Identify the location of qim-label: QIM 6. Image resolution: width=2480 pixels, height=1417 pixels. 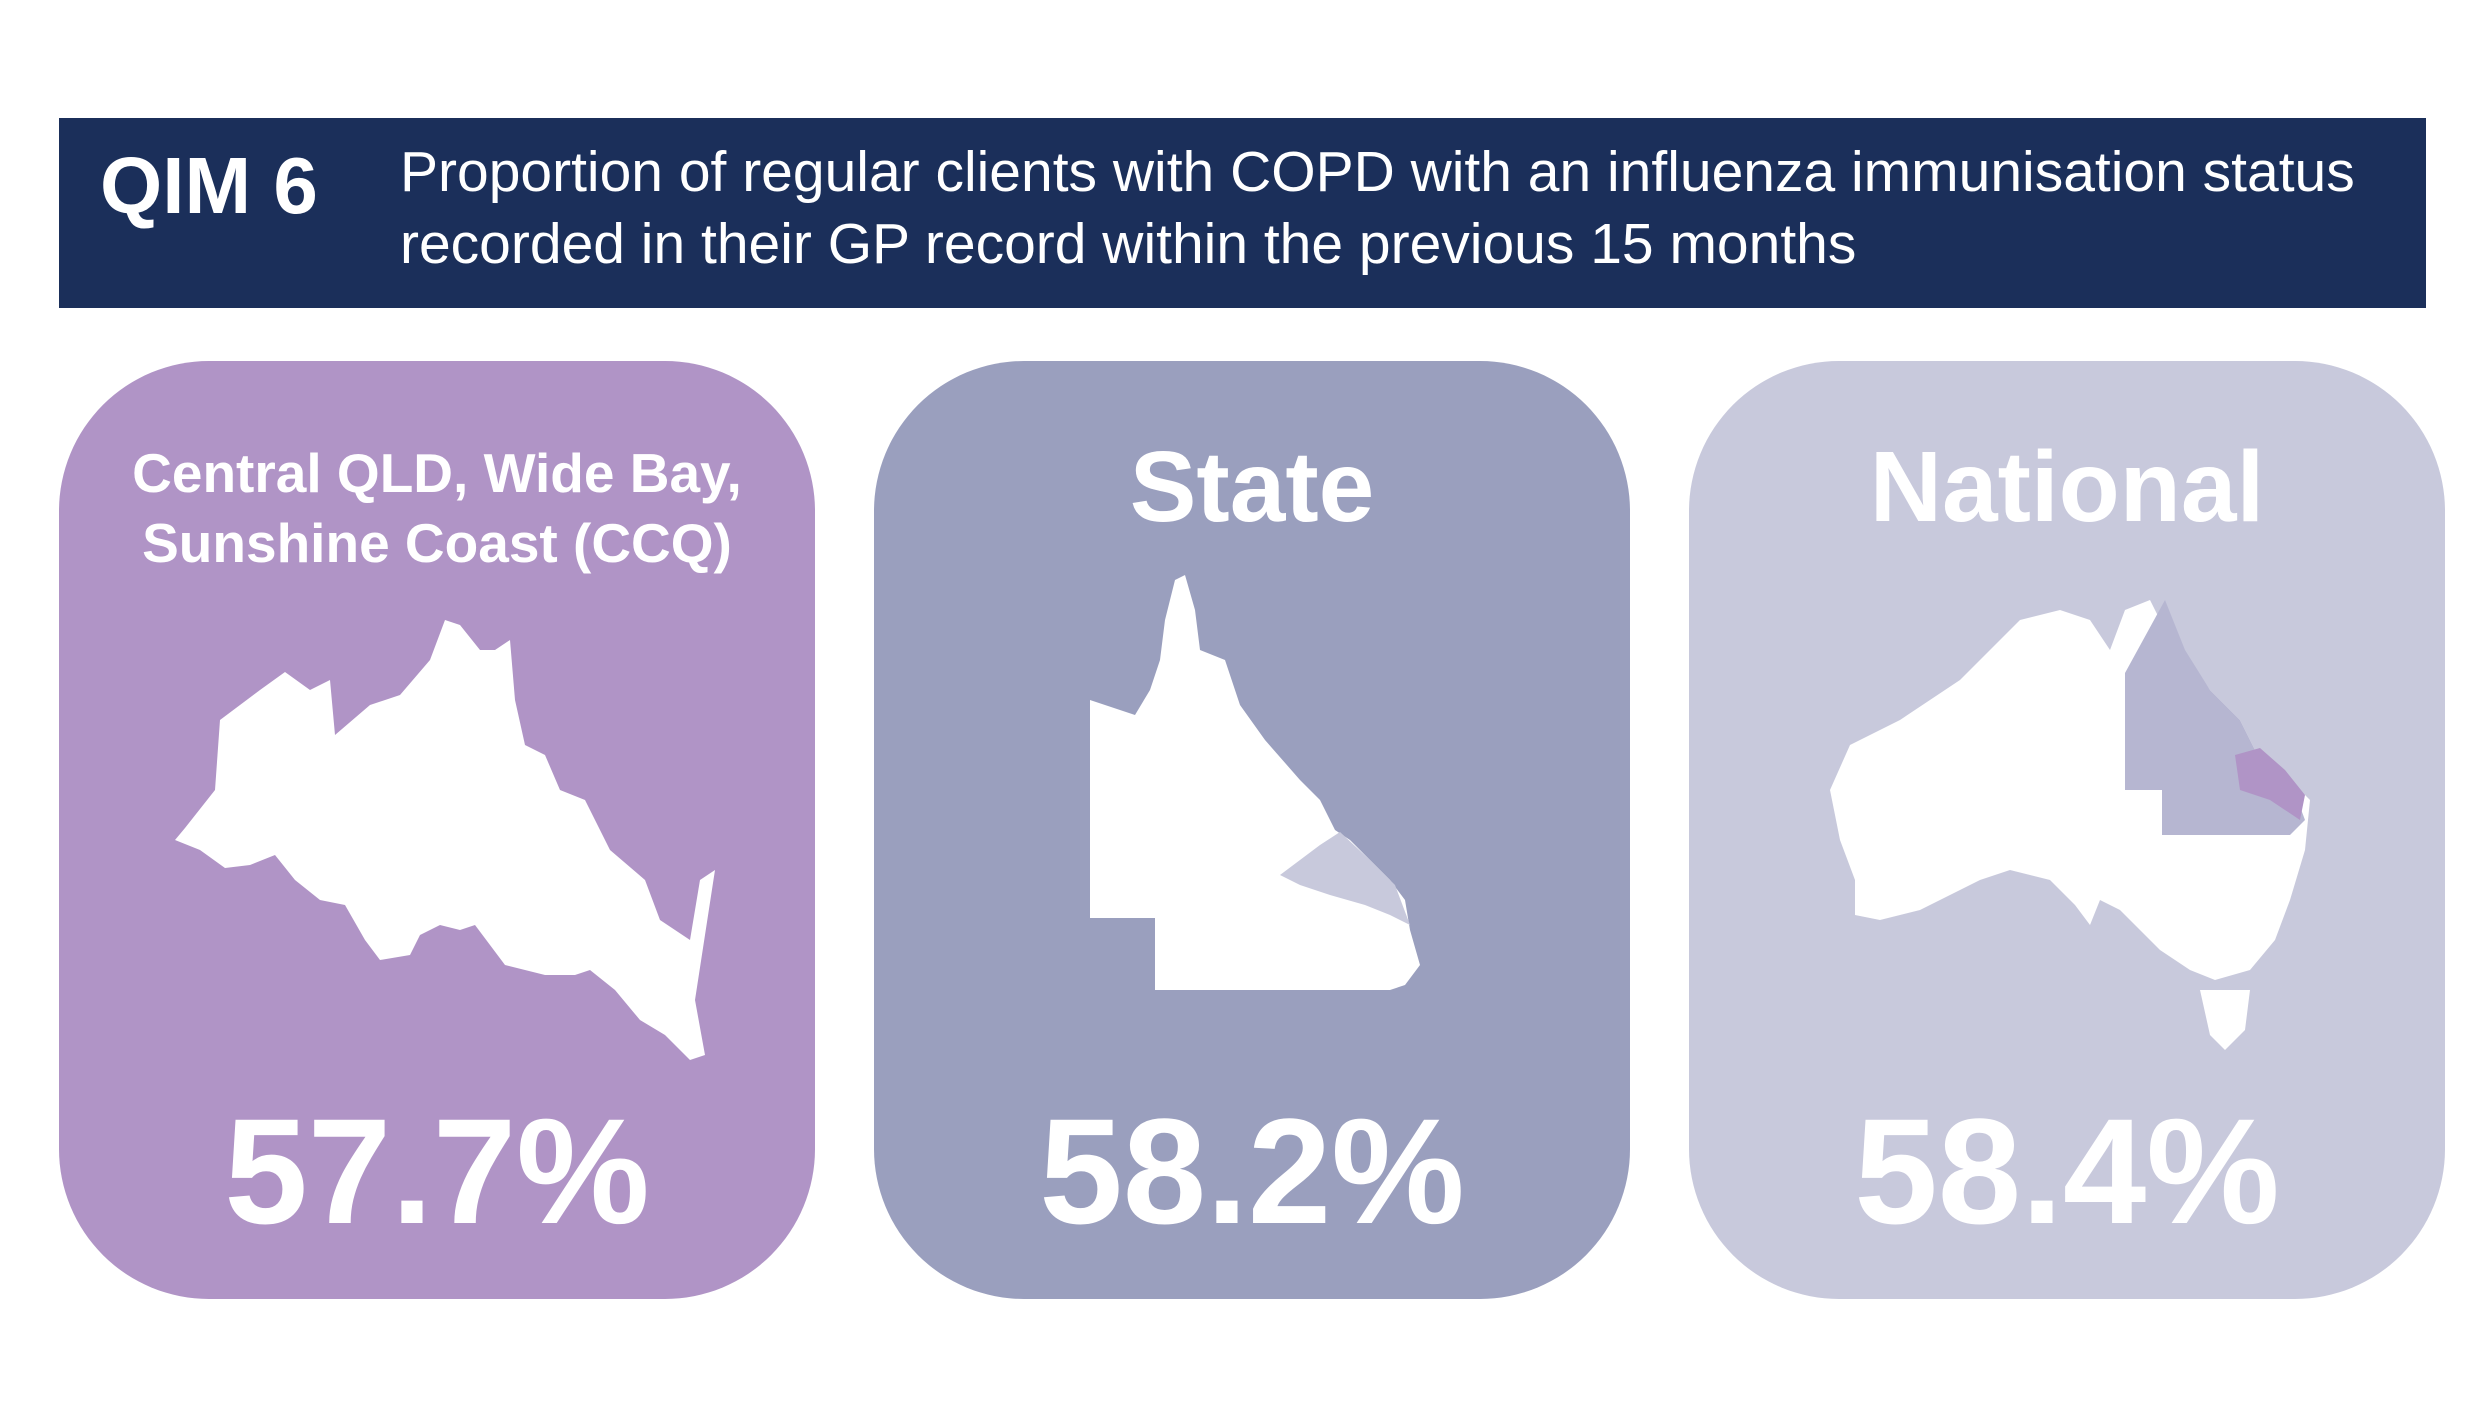
(209, 185).